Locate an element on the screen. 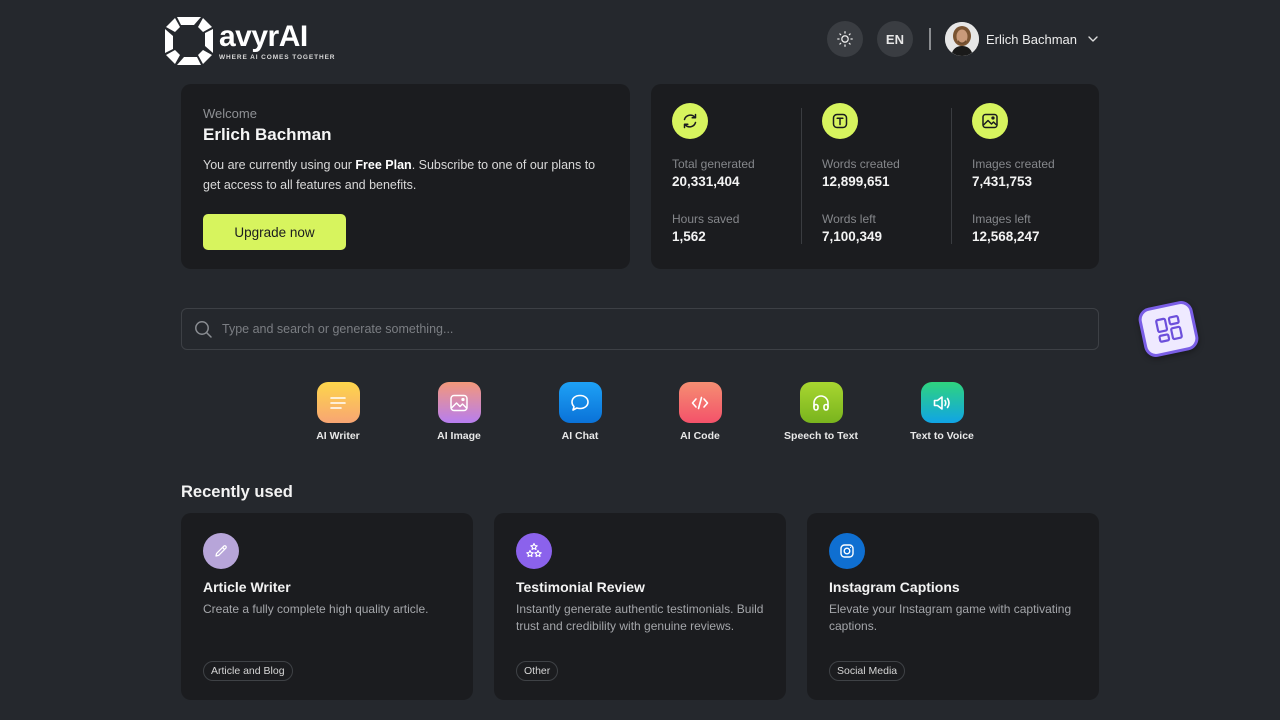 Image resolution: width=1280 pixels, height=720 pixels. tool-ai-code: AI Code is located at coordinates (700, 412).